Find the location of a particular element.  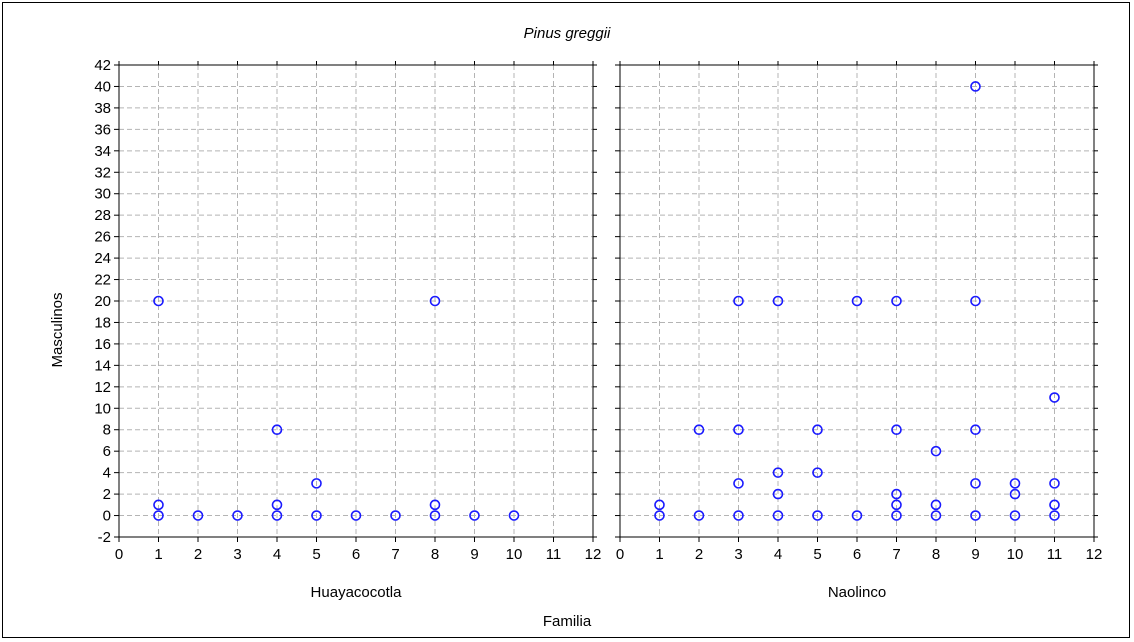

y-tick-label: 22 is located at coordinates (102, 280).